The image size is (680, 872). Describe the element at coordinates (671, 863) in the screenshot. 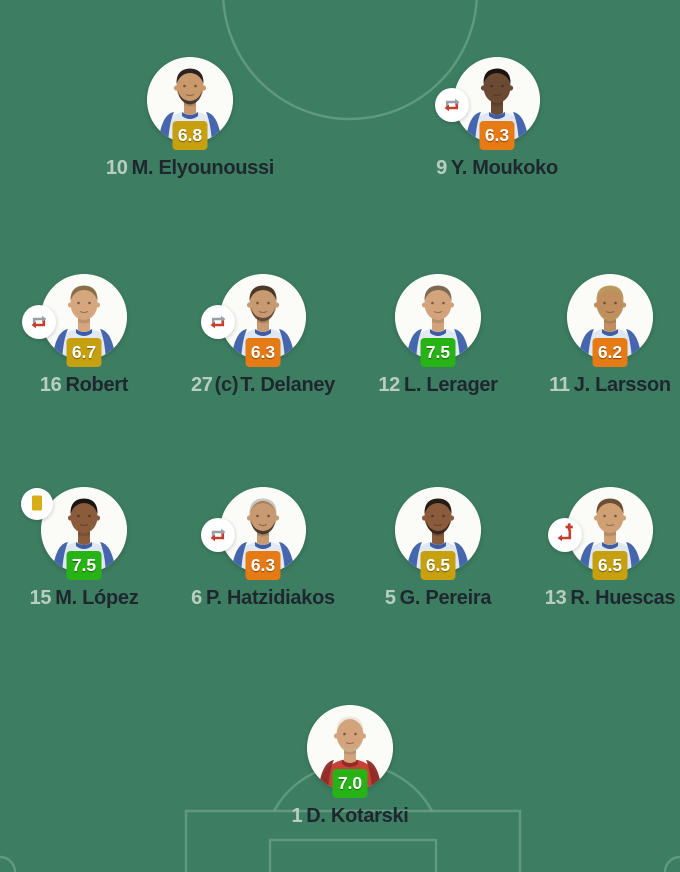

I see `corner-arc-right` at that location.